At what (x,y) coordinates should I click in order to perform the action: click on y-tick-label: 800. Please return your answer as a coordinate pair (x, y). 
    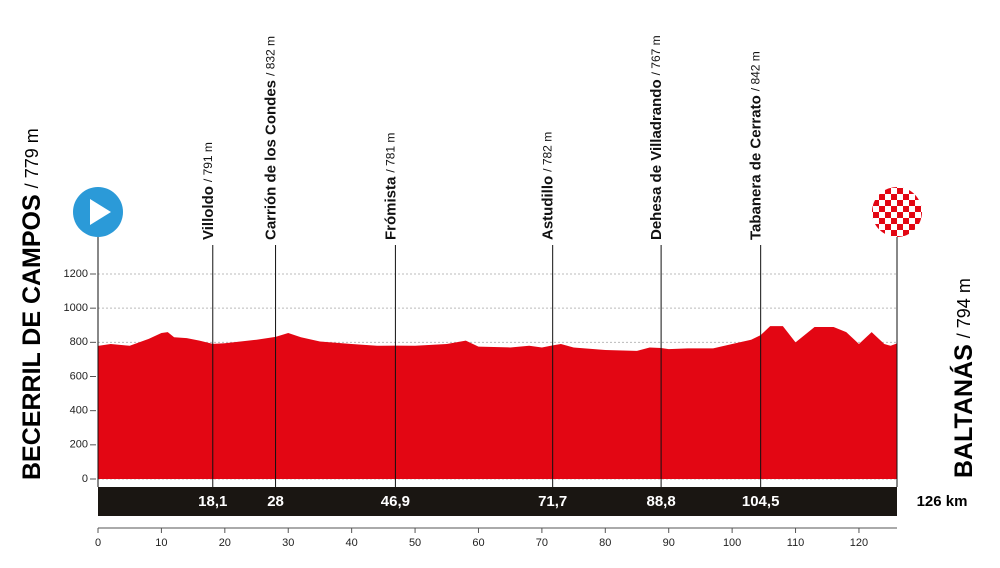
    Looking at the image, I should click on (79, 342).